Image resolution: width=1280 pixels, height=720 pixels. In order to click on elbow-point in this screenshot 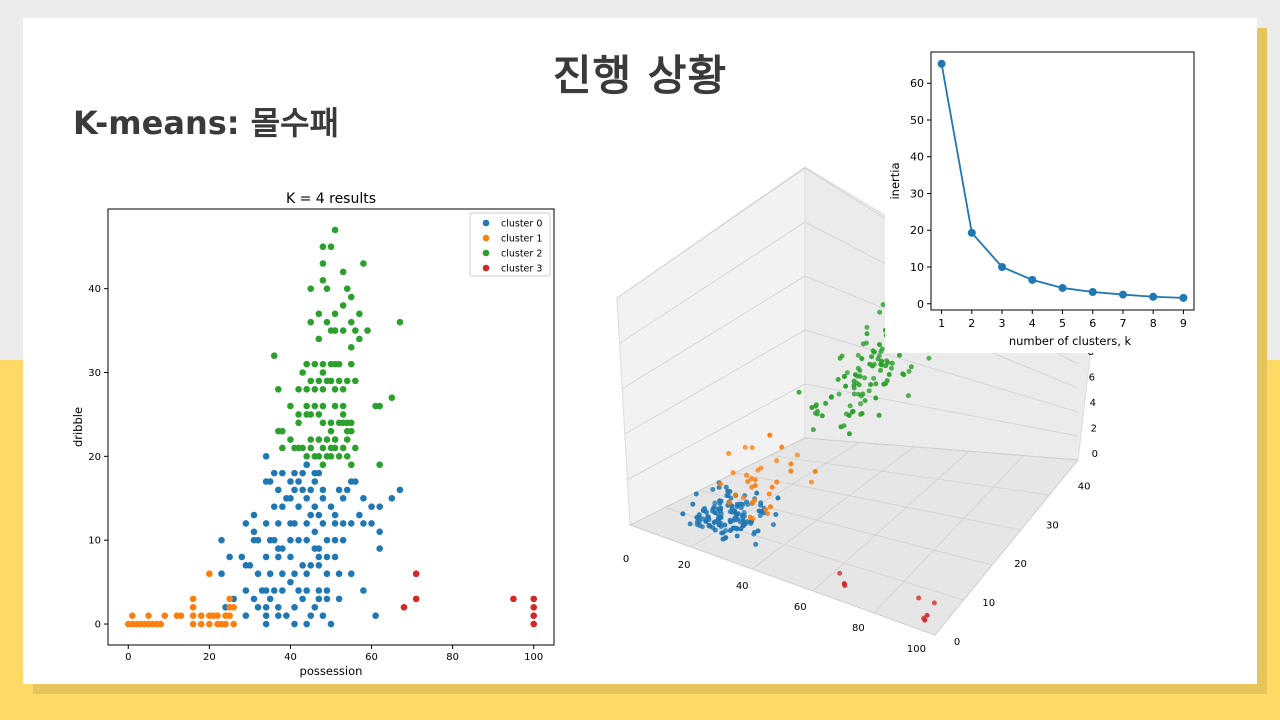, I will do `click(1092, 291)`.